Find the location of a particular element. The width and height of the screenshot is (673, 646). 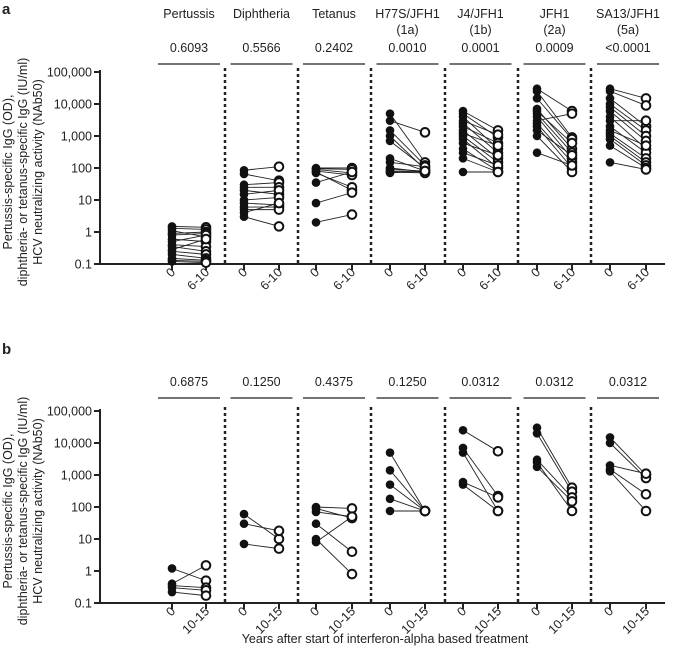

y-tick-label: 0.1 is located at coordinates (83, 604).